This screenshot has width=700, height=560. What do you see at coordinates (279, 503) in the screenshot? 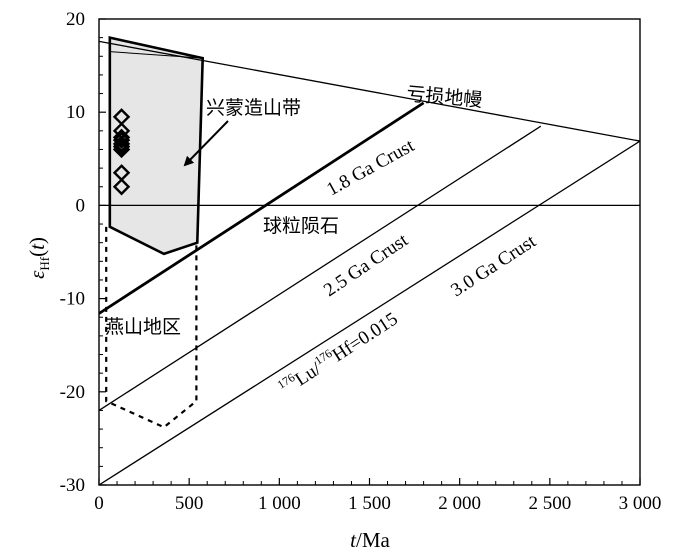
I see `x-tick-label: 1 000` at bounding box center [279, 503].